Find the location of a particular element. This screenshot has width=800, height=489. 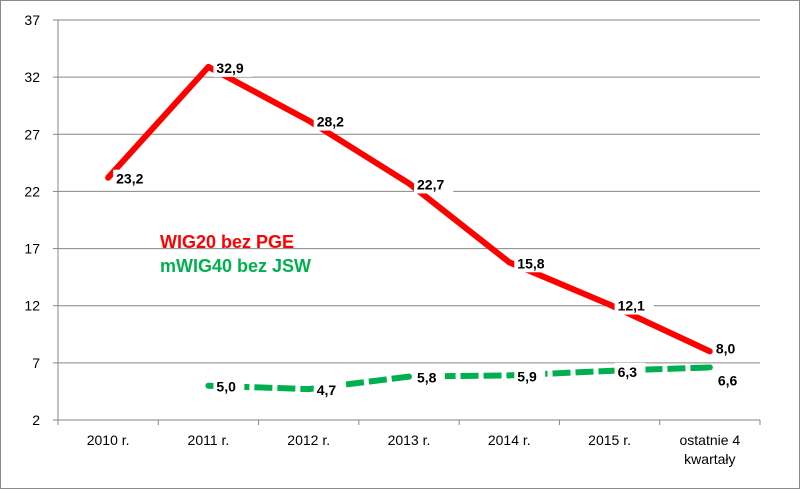

x-tick-label: 2012 r. is located at coordinates (308, 440).